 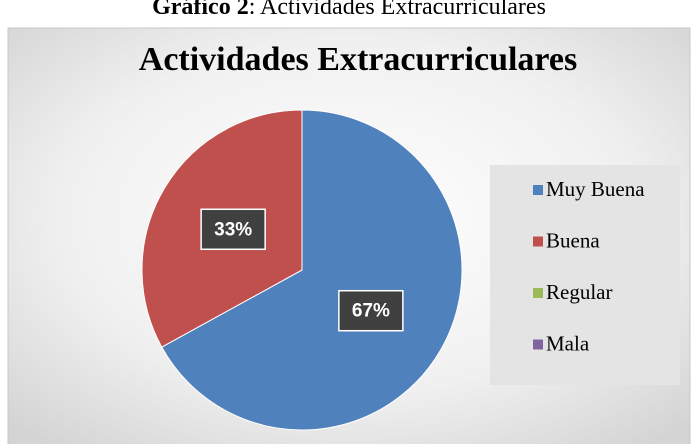 What do you see at coordinates (579, 292) in the screenshot?
I see `legend-label: Regular` at bounding box center [579, 292].